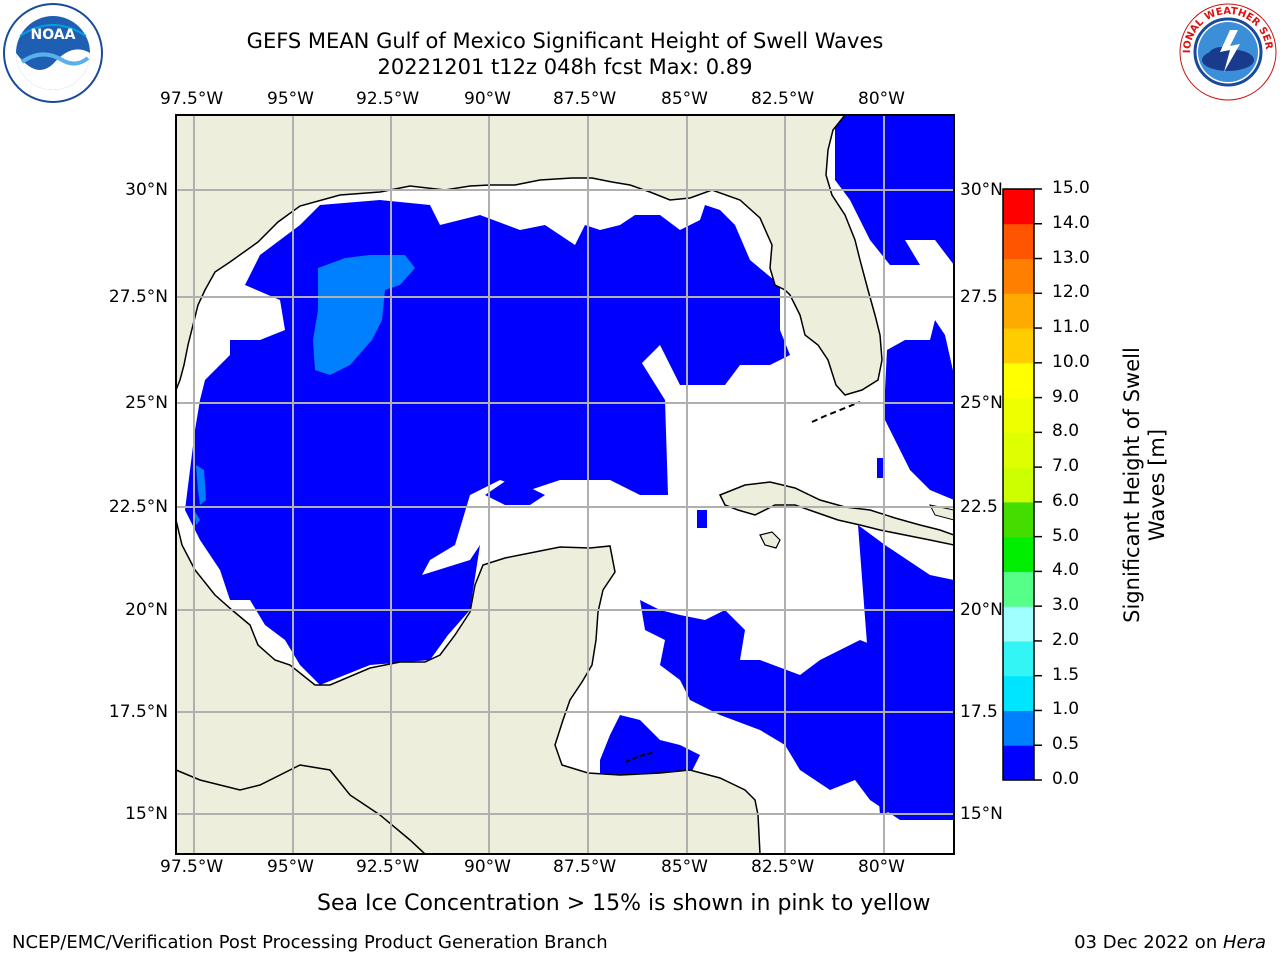  What do you see at coordinates (388, 99) in the screenshot?
I see `lon-label-top: 92.5°W` at bounding box center [388, 99].